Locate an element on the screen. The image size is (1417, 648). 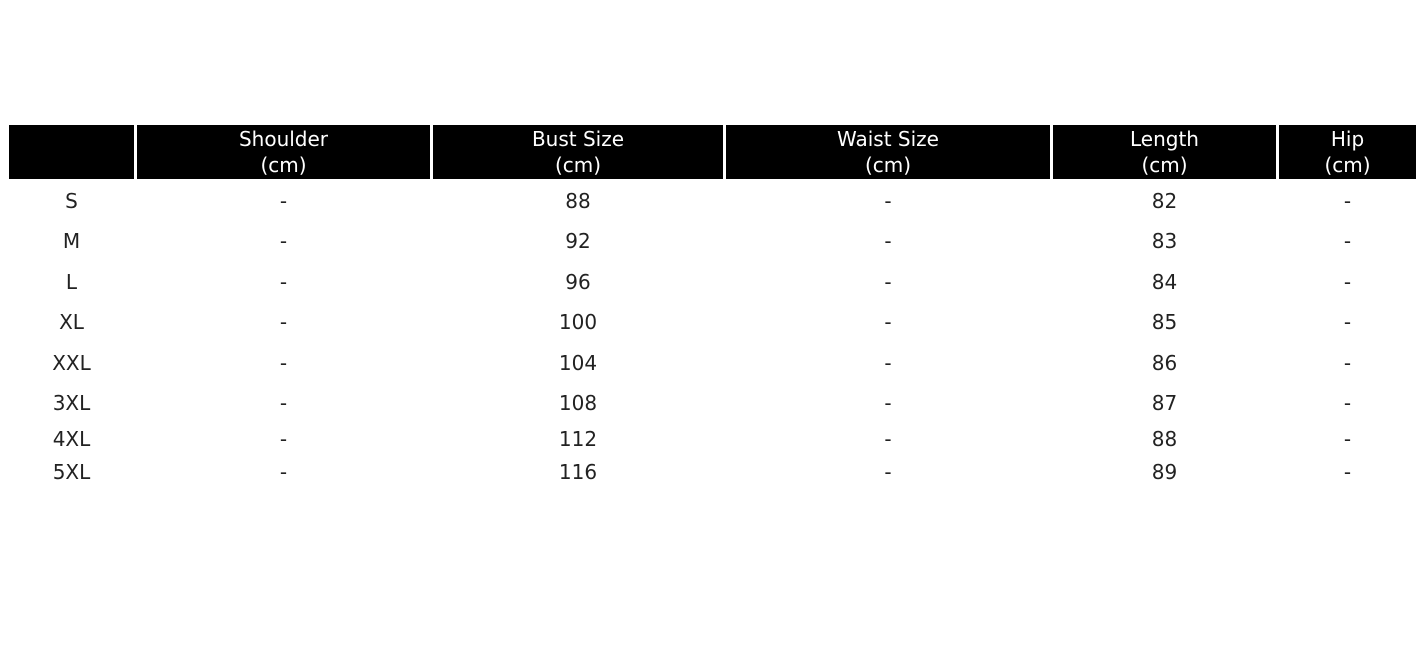
table-cell: L is located at coordinates (71, 282).